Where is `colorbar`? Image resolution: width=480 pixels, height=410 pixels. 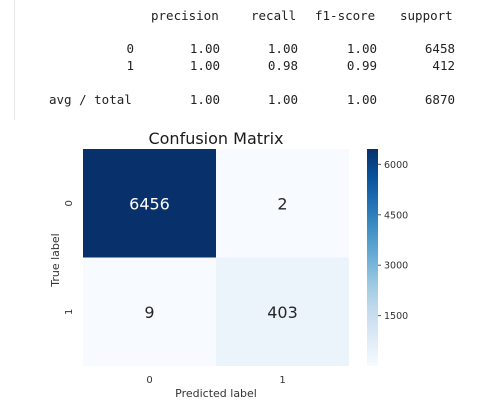 colorbar is located at coordinates (372, 257).